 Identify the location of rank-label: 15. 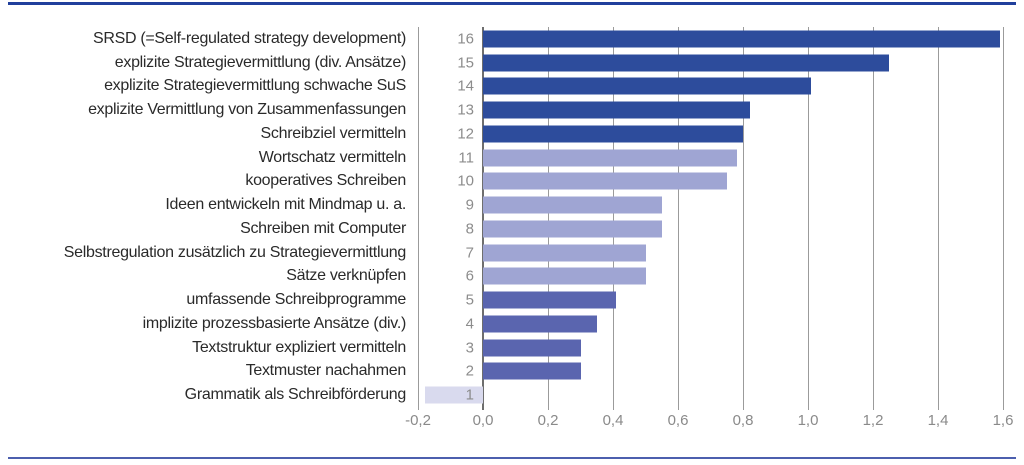
(465, 63).